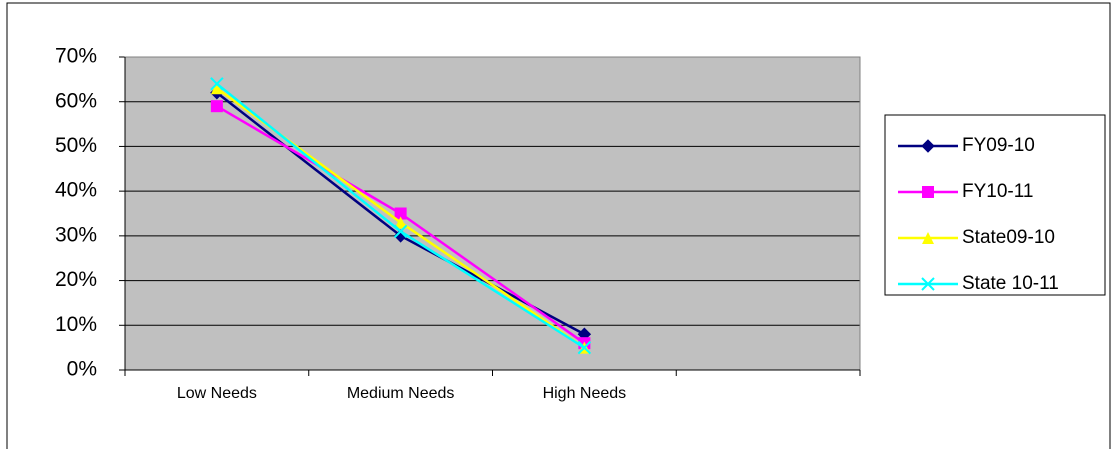  What do you see at coordinates (76, 279) in the screenshot?
I see `y-tick-label: 20%` at bounding box center [76, 279].